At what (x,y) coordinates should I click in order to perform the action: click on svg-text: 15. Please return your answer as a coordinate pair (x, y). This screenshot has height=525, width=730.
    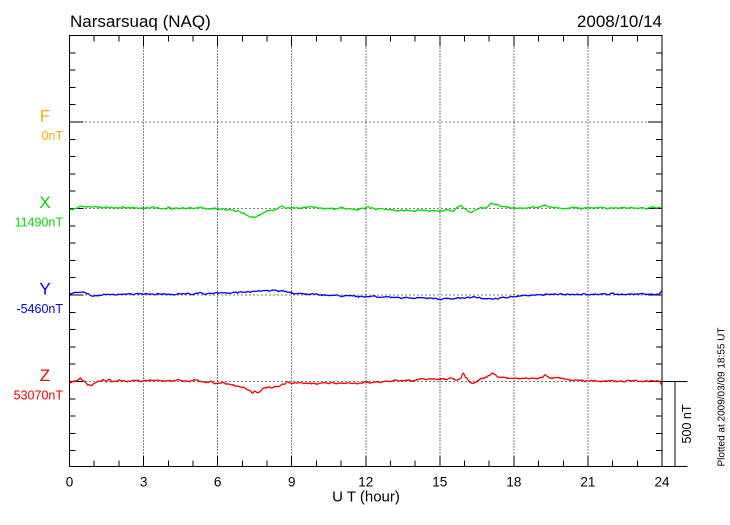
    Looking at the image, I should click on (439, 482).